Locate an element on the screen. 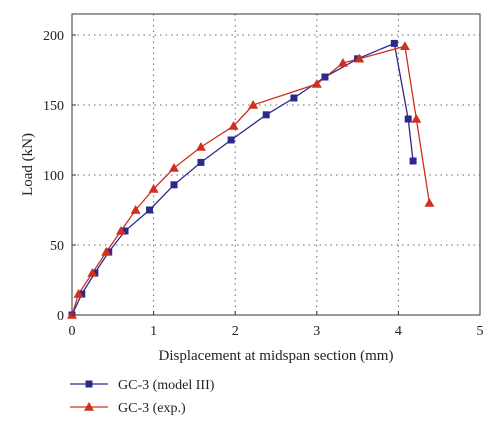  legend-label: GC-3 (model III) is located at coordinates (166, 385).